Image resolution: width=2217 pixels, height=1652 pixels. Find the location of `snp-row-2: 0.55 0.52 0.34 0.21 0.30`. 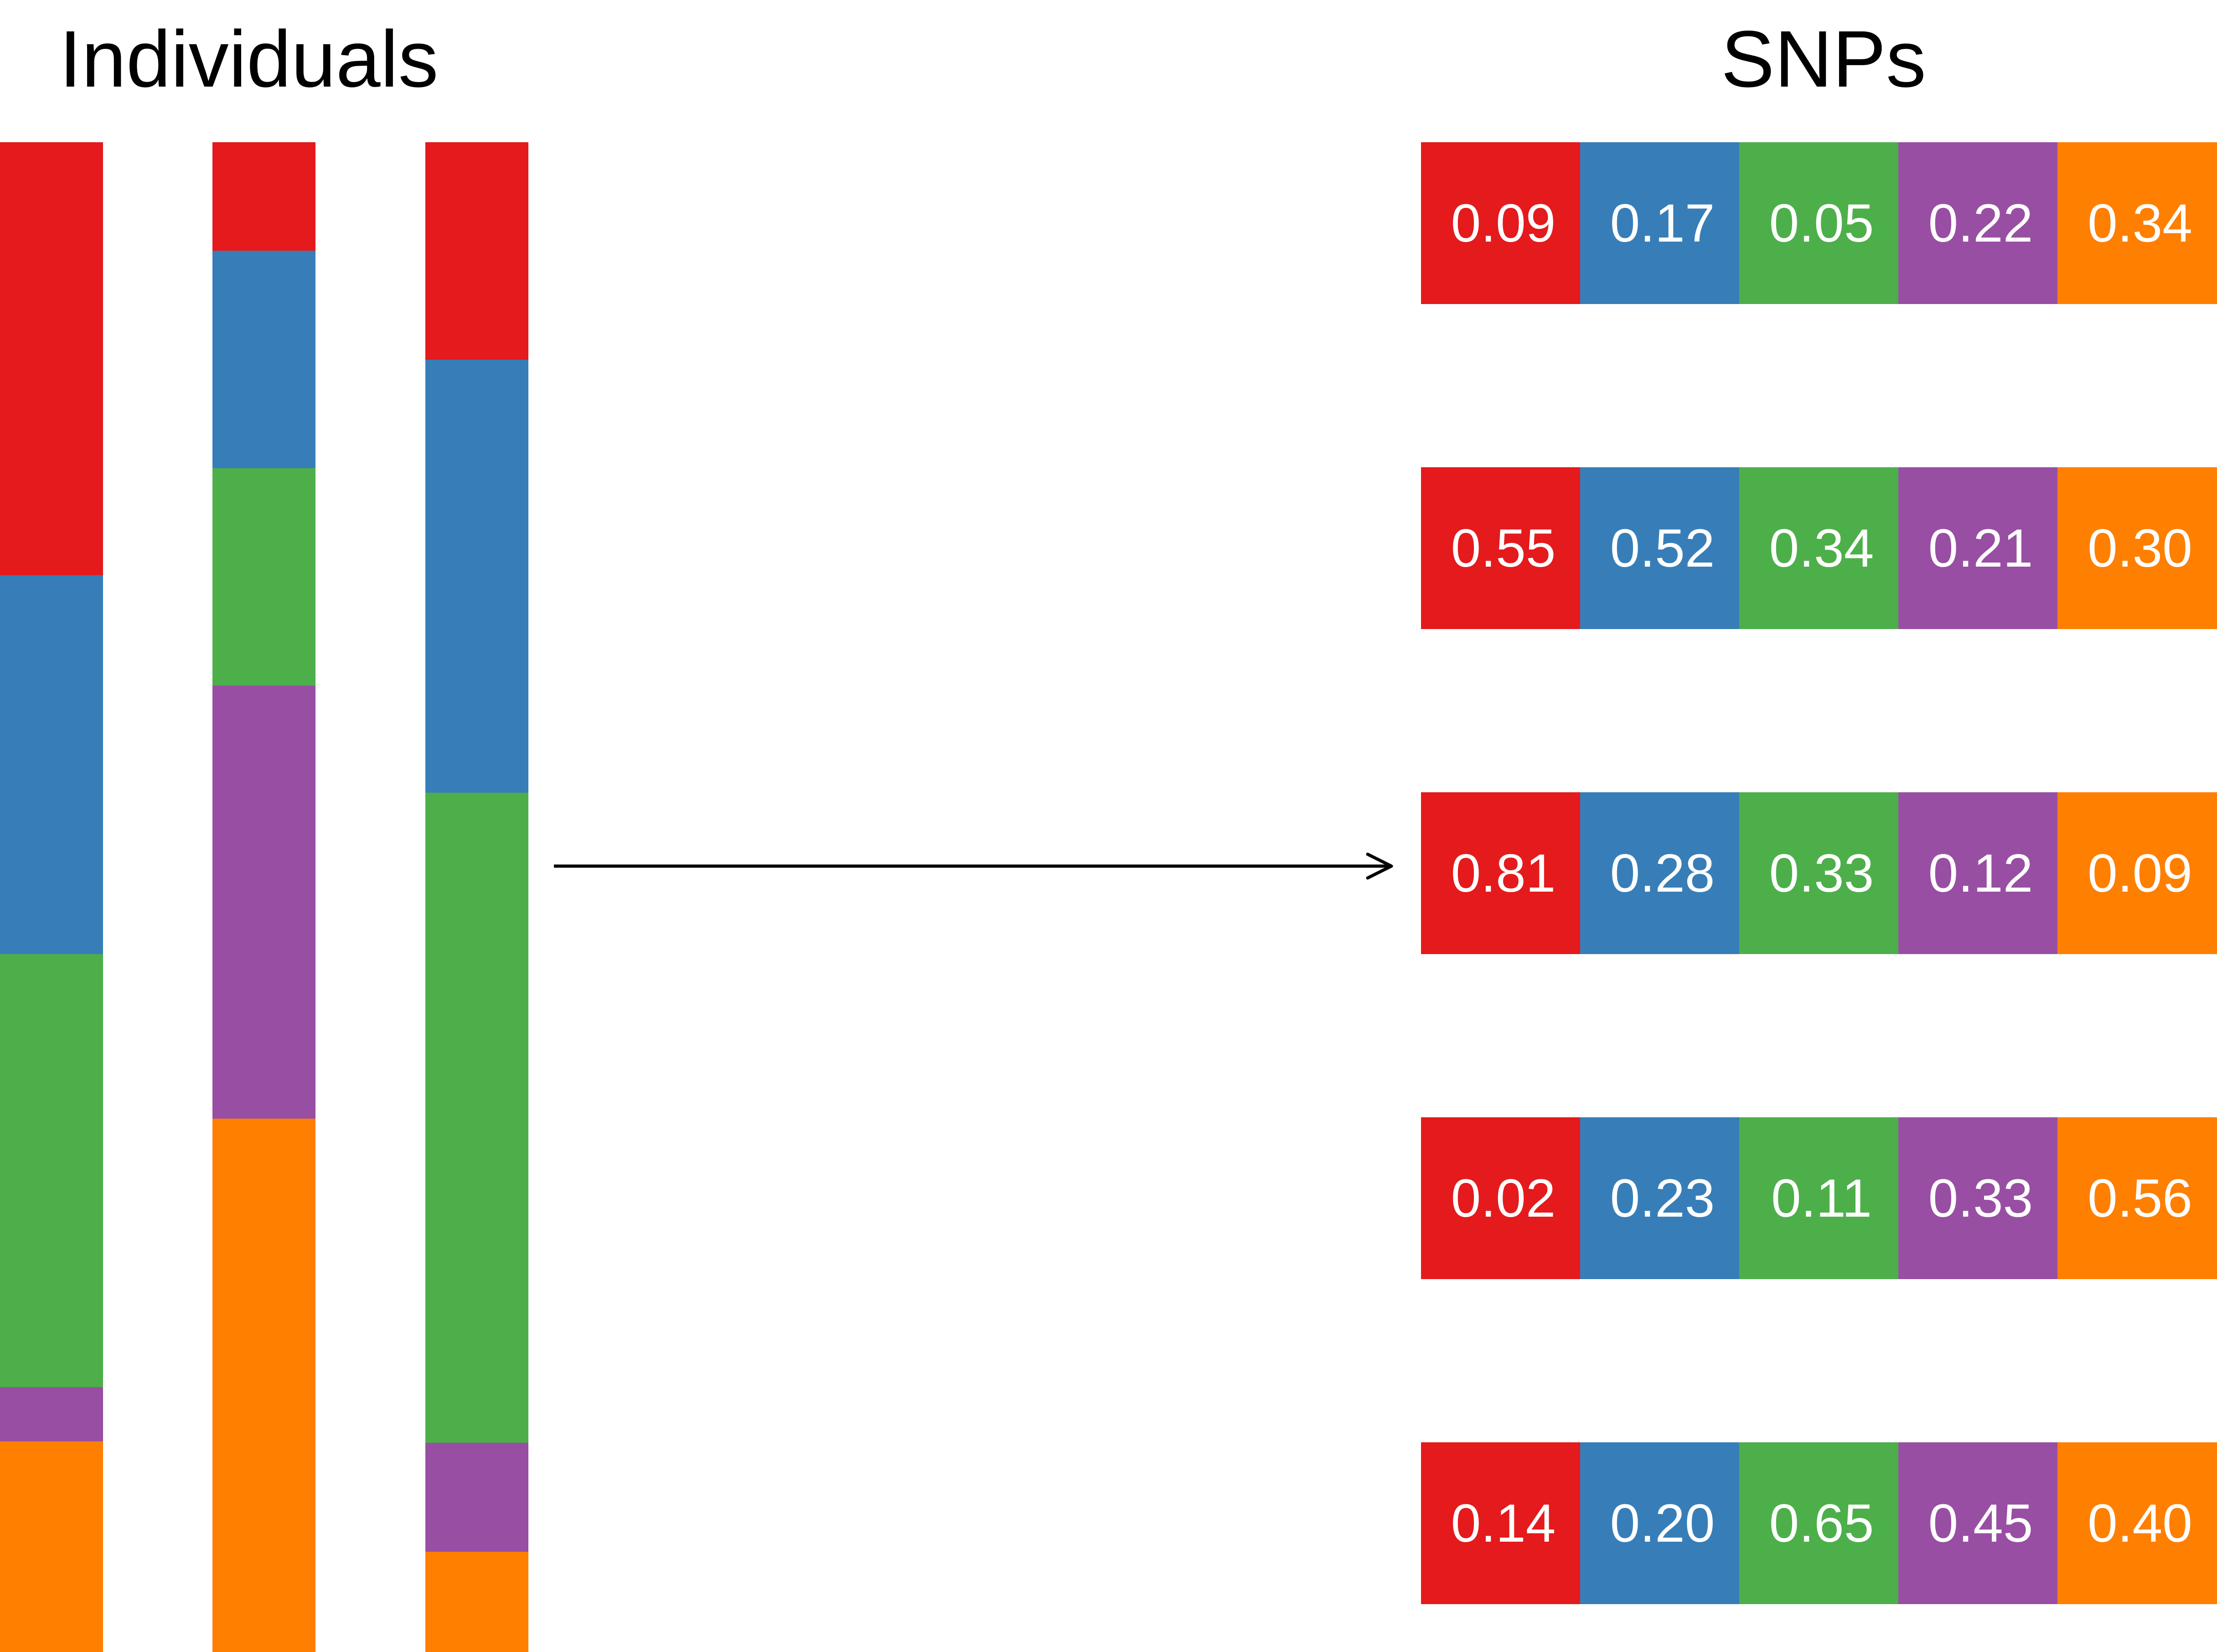

snp-row-2: 0.55 0.52 0.34 0.21 0.30 is located at coordinates (1819, 548).